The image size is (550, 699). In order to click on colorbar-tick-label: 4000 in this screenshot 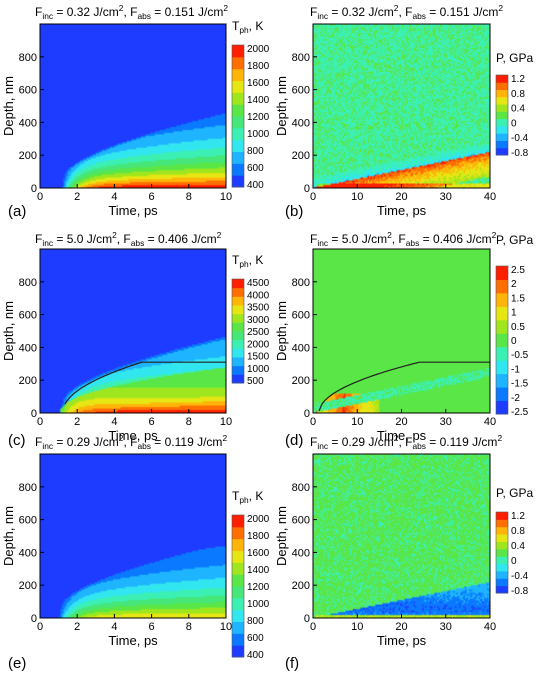, I will do `click(258, 295)`.